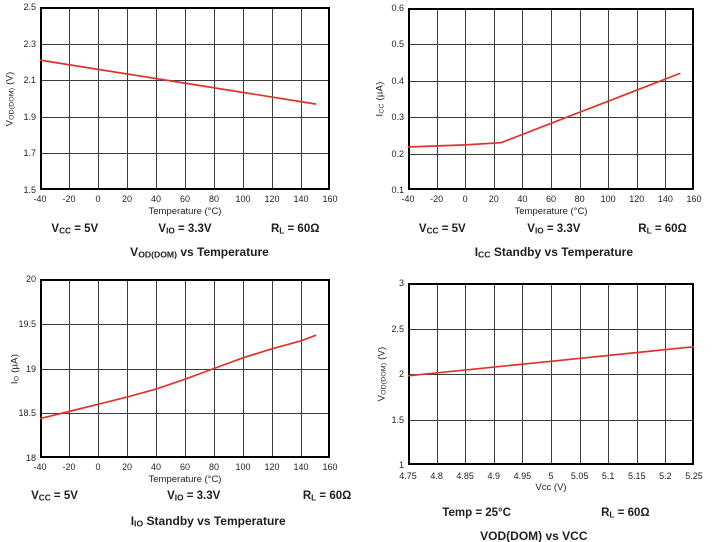  I want to click on y-tick-label: 20, so click(30, 279).